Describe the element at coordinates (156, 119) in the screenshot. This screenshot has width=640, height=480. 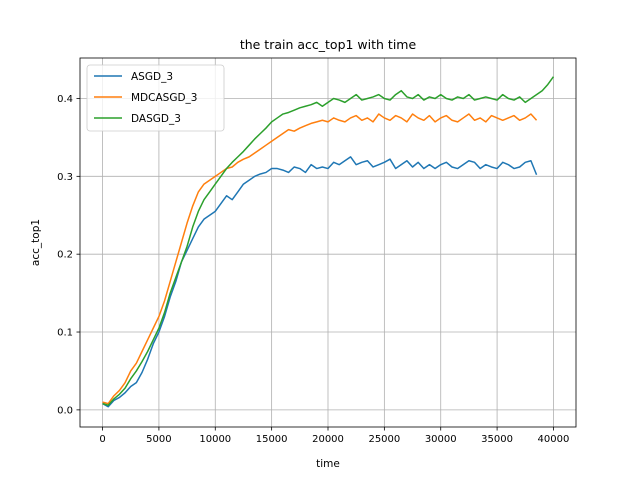
I see `legend-label-dasgd: DASGD_3` at that location.